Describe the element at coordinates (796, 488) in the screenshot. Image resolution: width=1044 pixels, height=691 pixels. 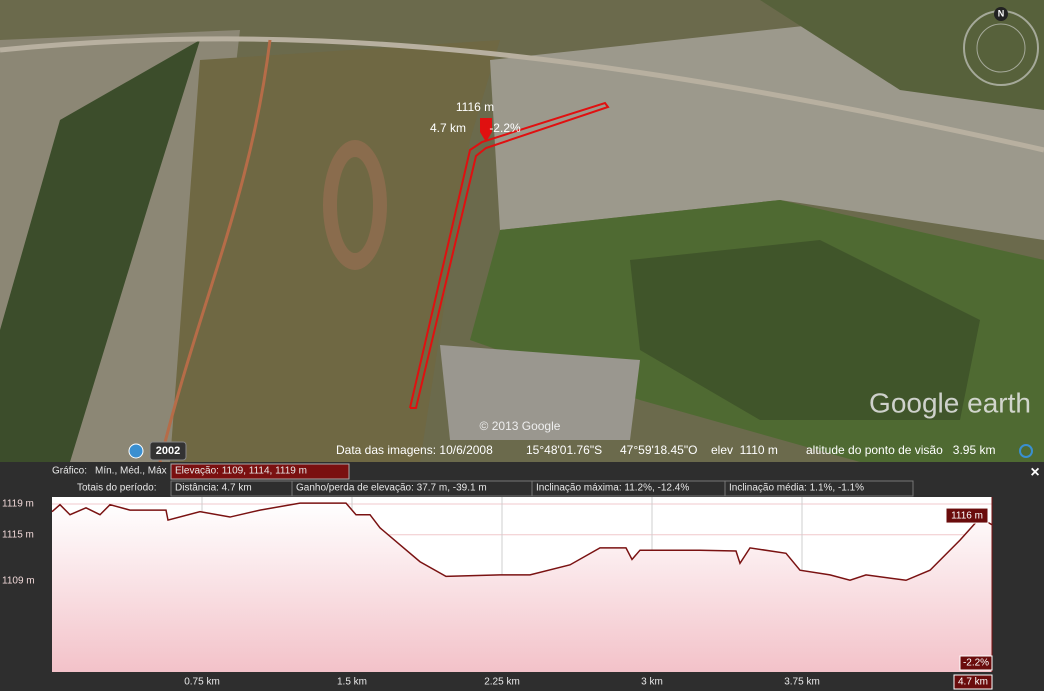
I see `avg-slope: Inclinação média: 1.1%, -1.1%` at that location.